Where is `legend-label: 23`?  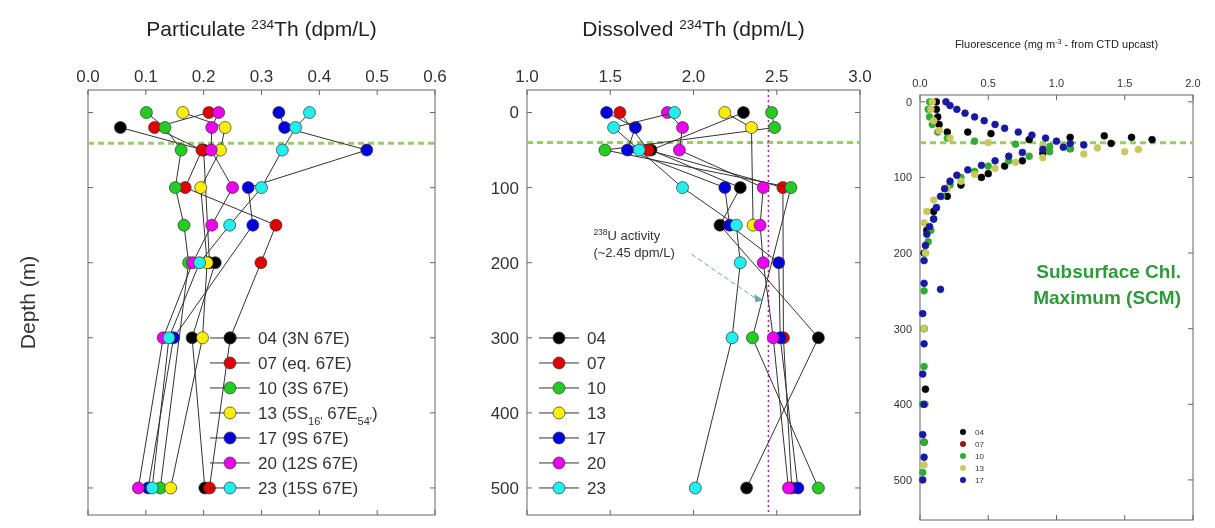
legend-label: 23 is located at coordinates (596, 488).